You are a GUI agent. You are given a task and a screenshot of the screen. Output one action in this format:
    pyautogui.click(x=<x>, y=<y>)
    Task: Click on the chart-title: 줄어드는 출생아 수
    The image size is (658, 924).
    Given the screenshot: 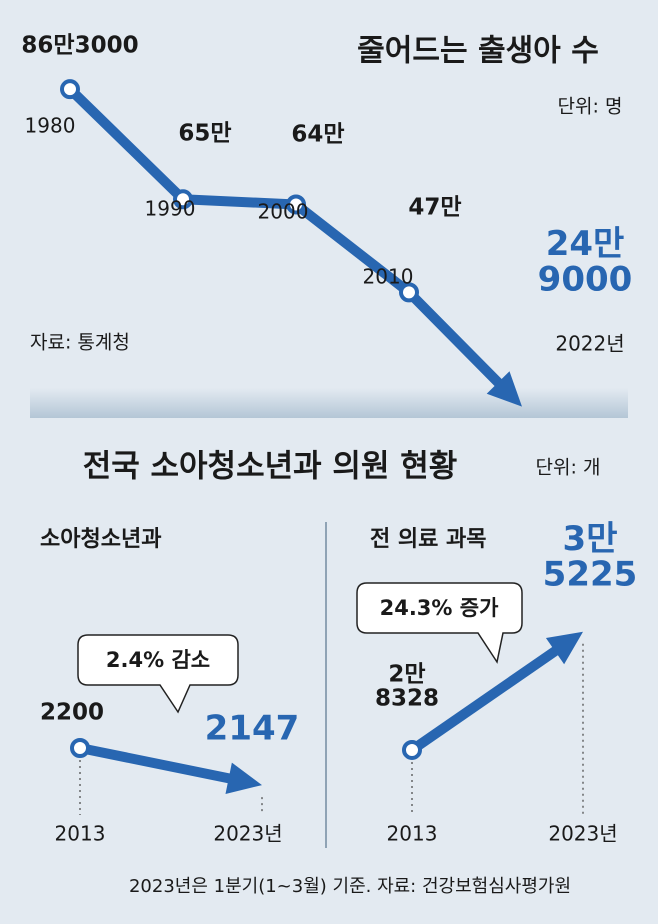 What is the action you would take?
    pyautogui.click(x=478, y=51)
    